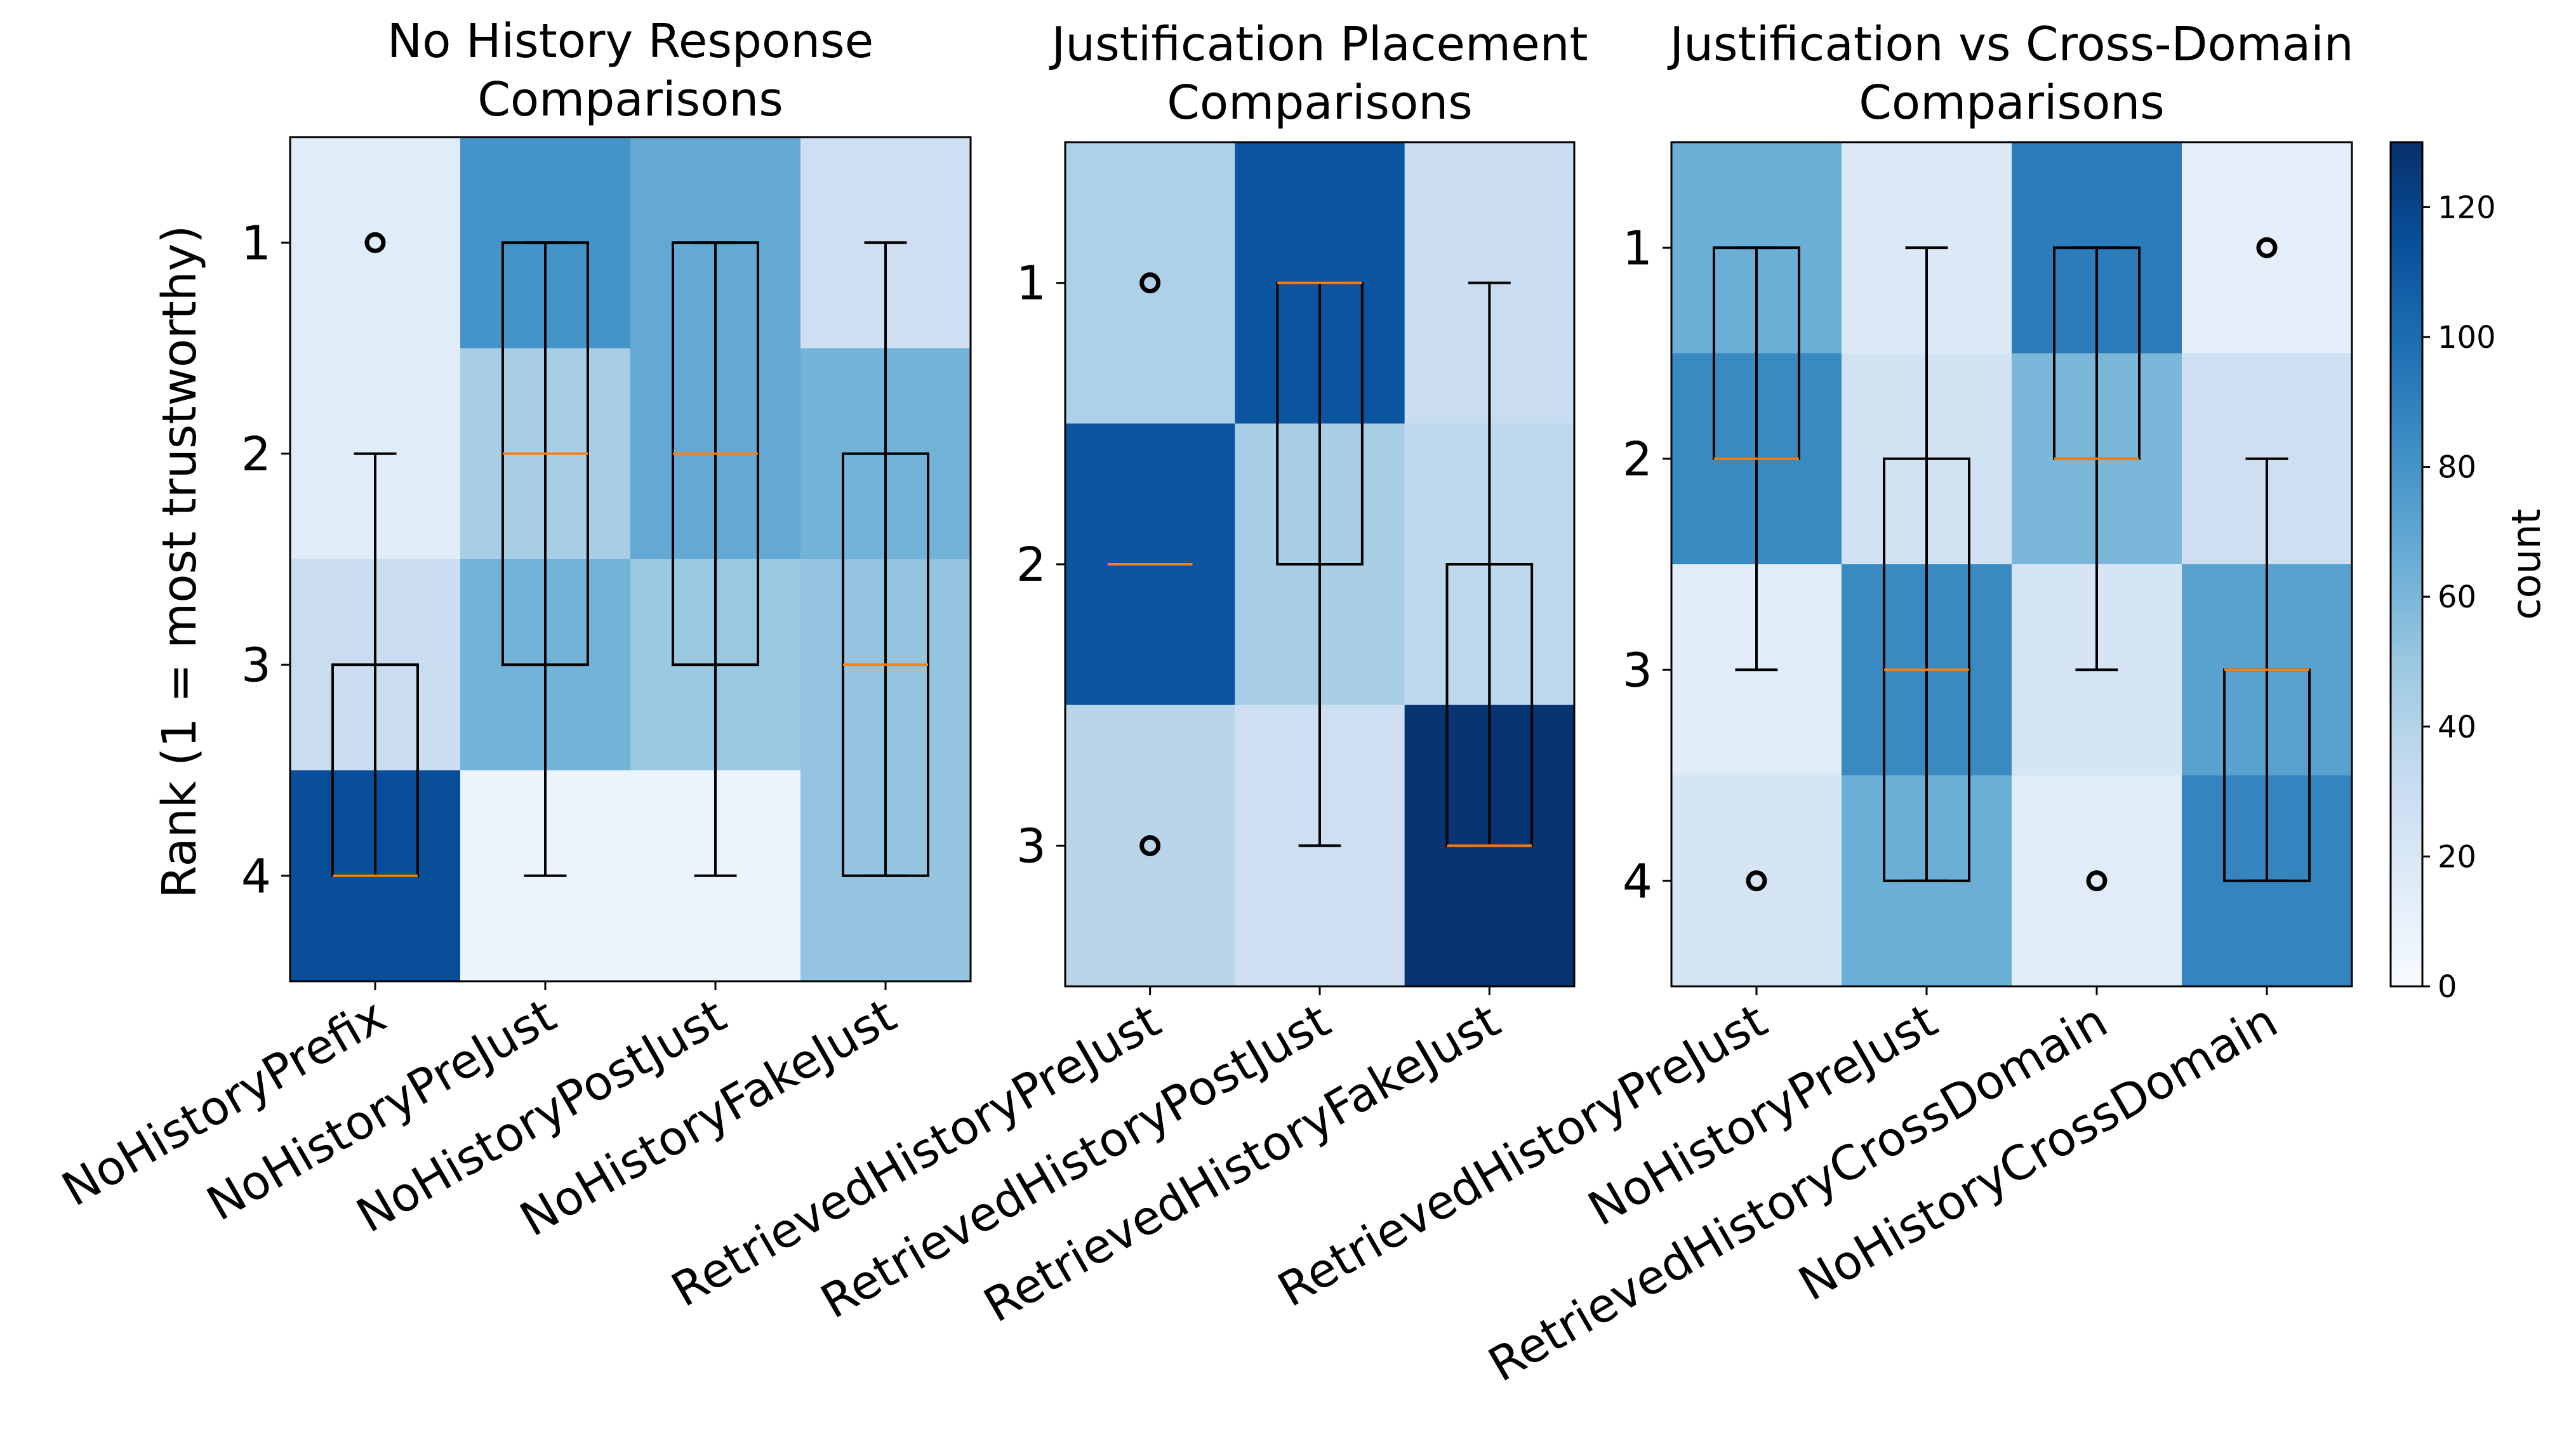 The width and height of the screenshot is (2576, 1430). I want to click on colorbar-gradient, so click(2406, 564).